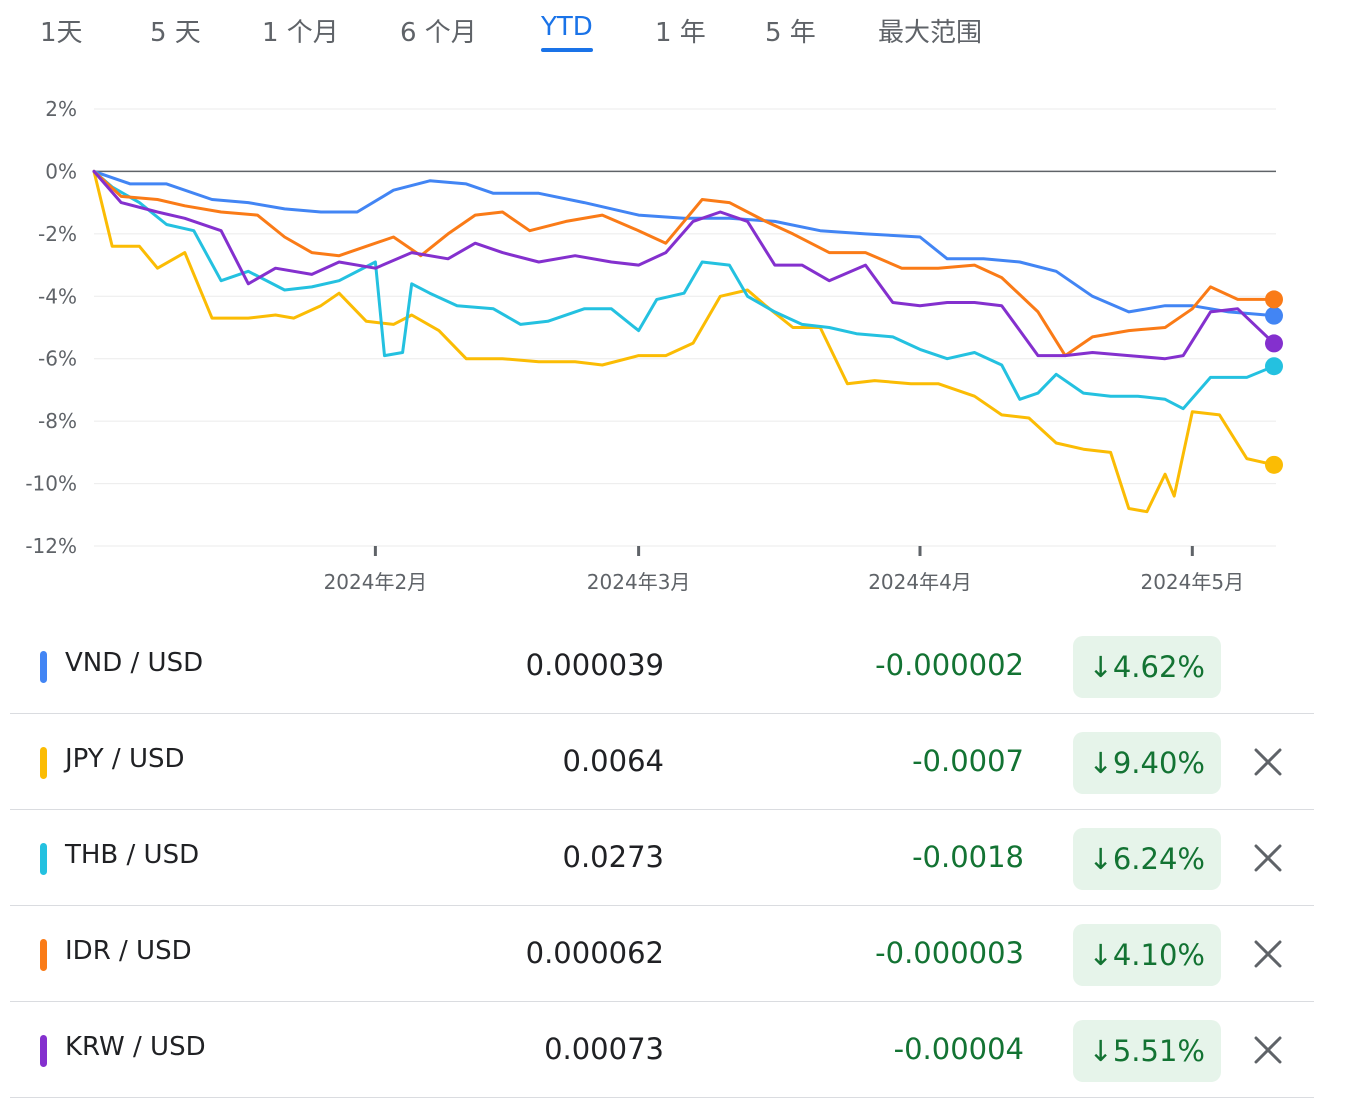 The height and width of the screenshot is (1100, 1347). I want to click on percent-change-badge: ↓4.62%, so click(1146, 667).